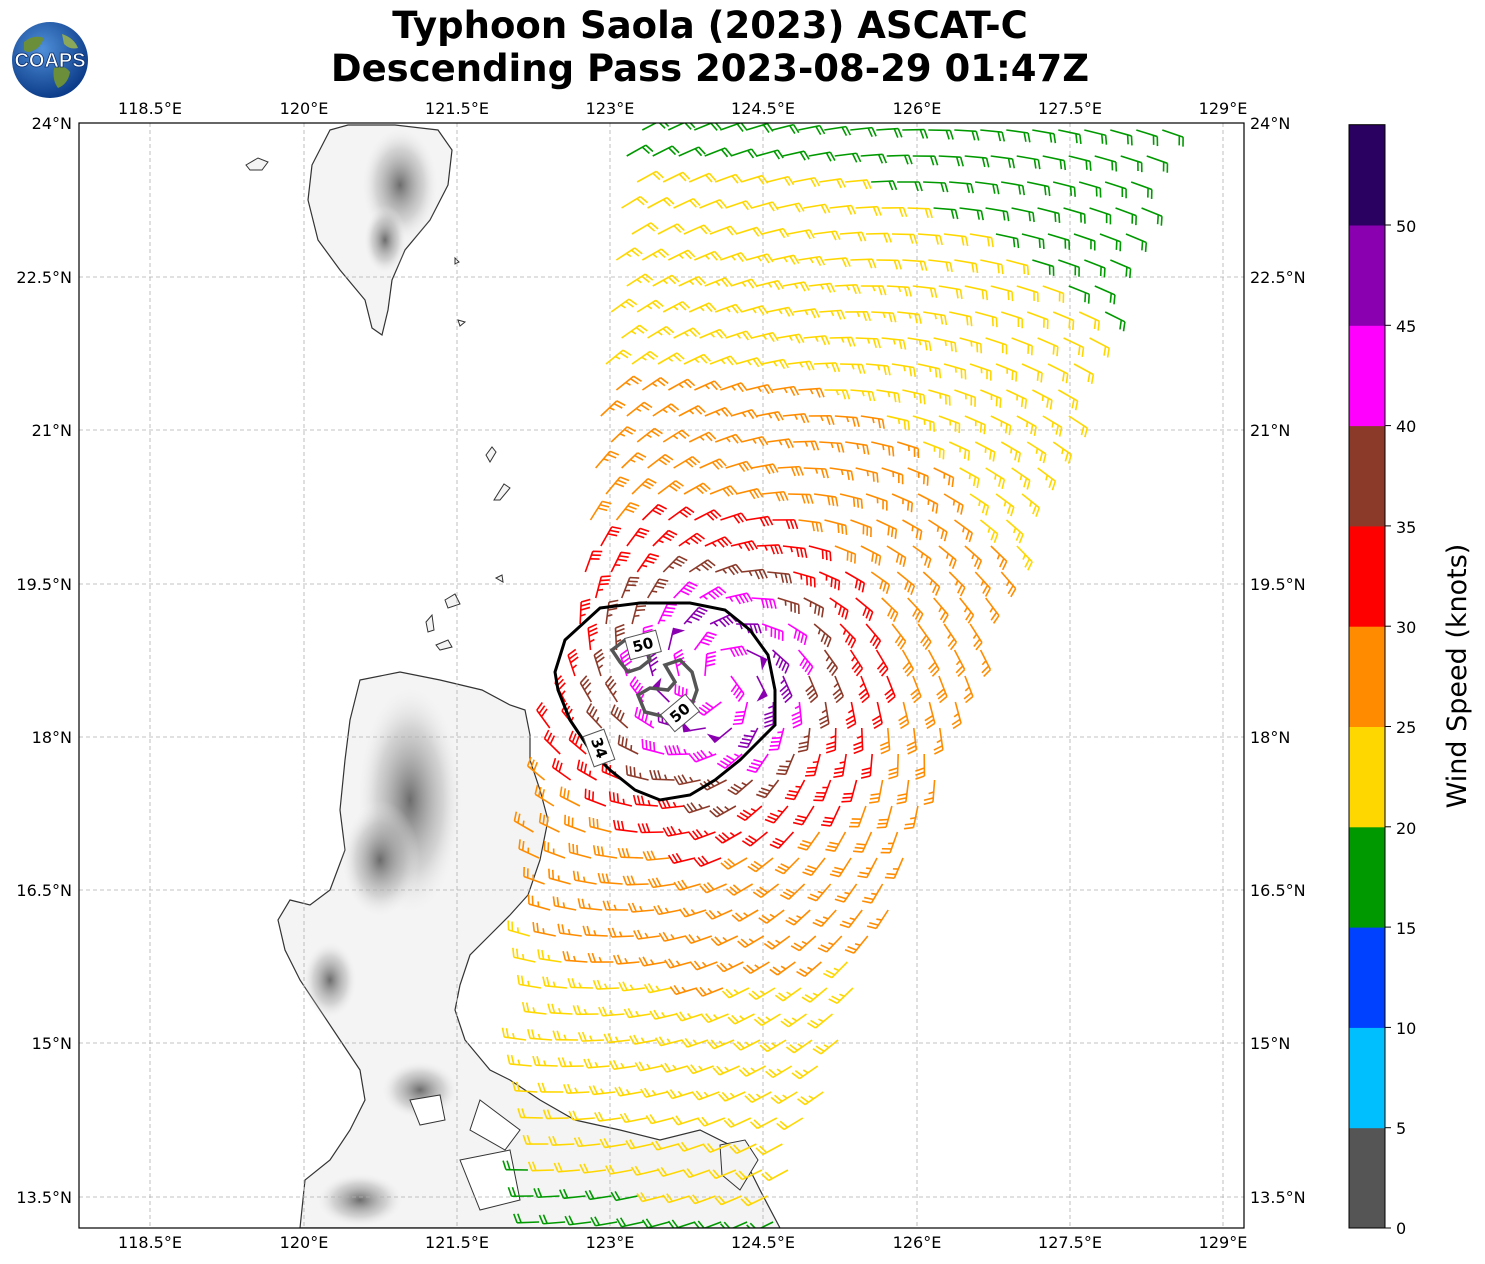 The width and height of the screenshot is (1485, 1264). Describe the element at coordinates (1278, 1197) in the screenshot. I see `lat-label-13-5-right: 13.5°N` at that location.